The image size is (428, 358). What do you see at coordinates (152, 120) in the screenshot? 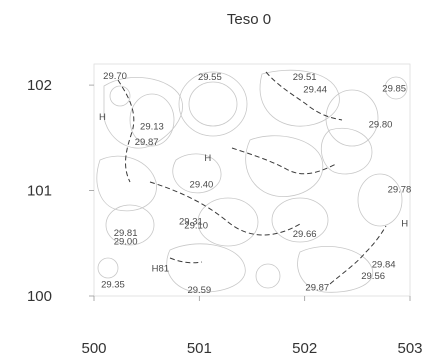
I see `contour-left-upper` at bounding box center [152, 120].